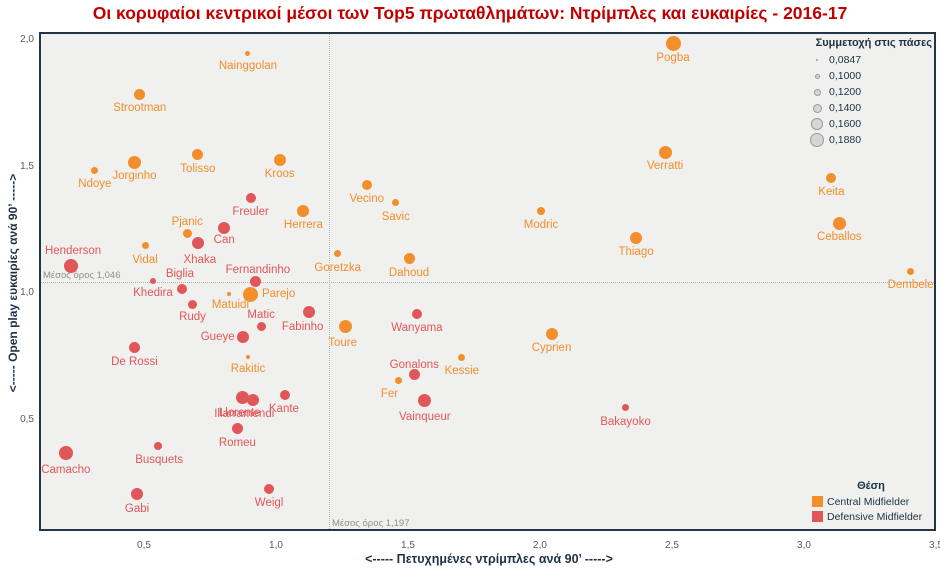 This screenshot has height=573, width=940. I want to click on player-dot-savic, so click(396, 203).